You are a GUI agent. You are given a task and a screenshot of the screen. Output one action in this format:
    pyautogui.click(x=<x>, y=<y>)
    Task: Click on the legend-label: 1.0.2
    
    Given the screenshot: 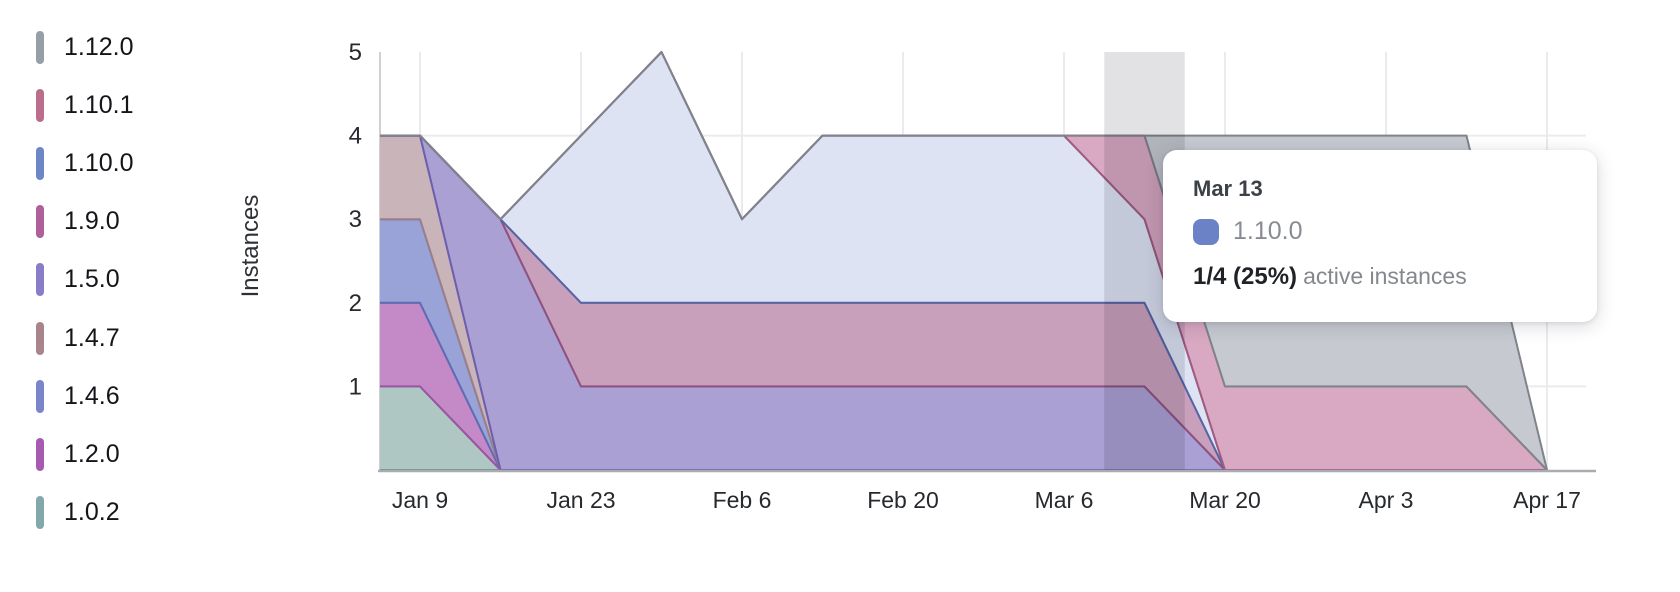 What is the action you would take?
    pyautogui.click(x=92, y=512)
    